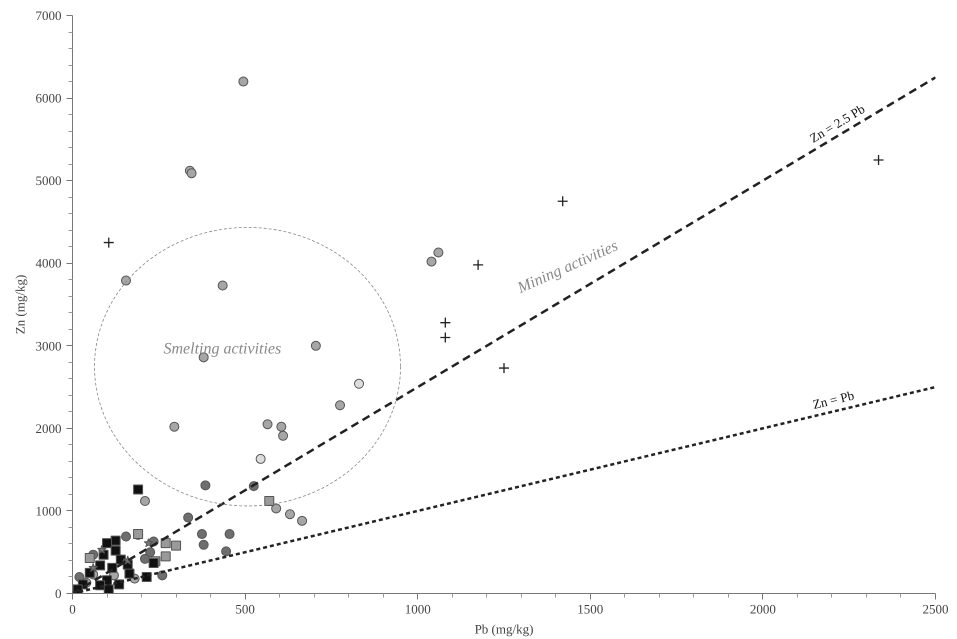  I want to click on text: Zn = Pb, so click(833, 400).